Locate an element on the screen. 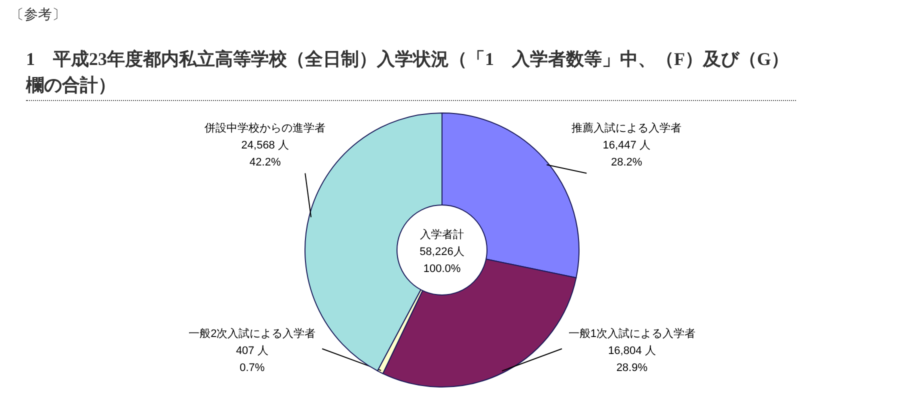  data-label: 16,447 人 28.2% is located at coordinates (626, 153).